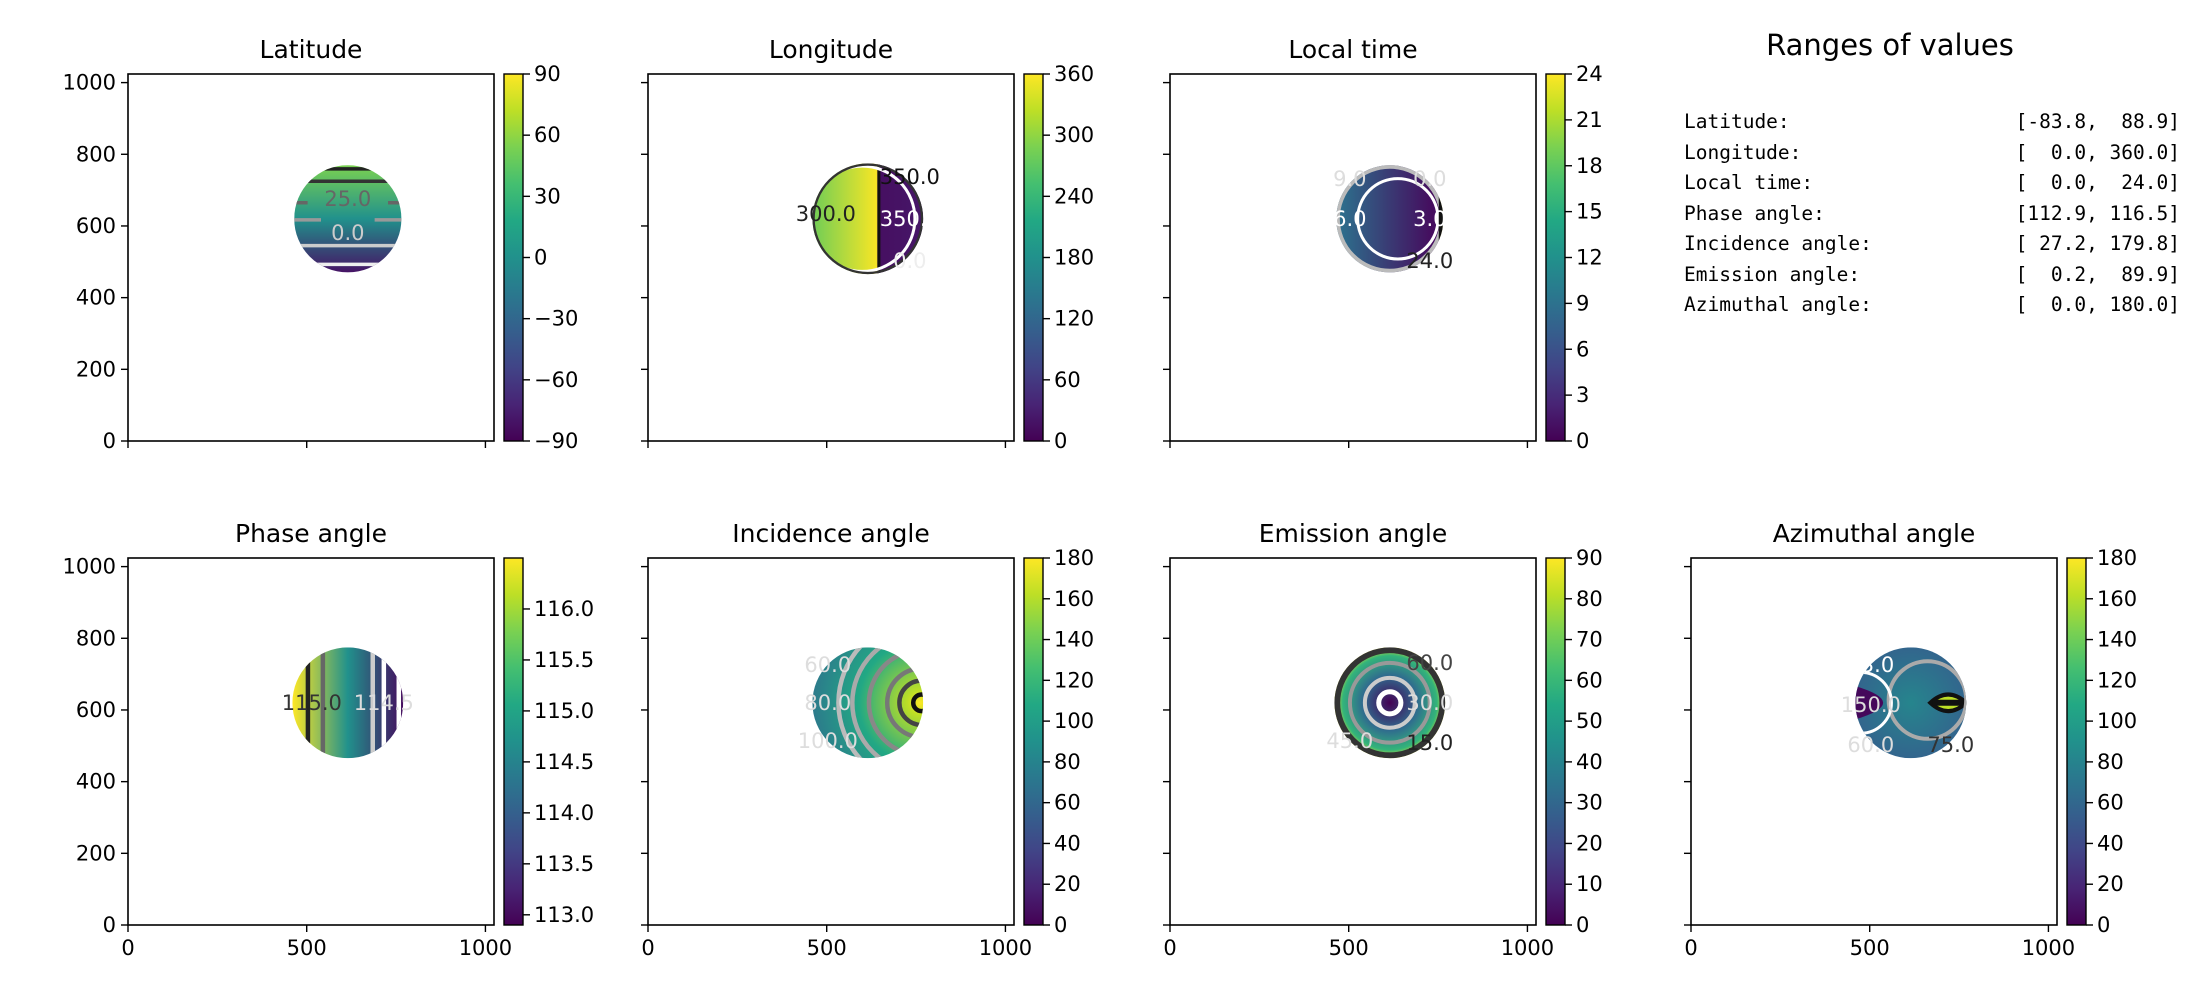  What do you see at coordinates (311, 49) in the screenshot?
I see `subplot-title: Latitude` at bounding box center [311, 49].